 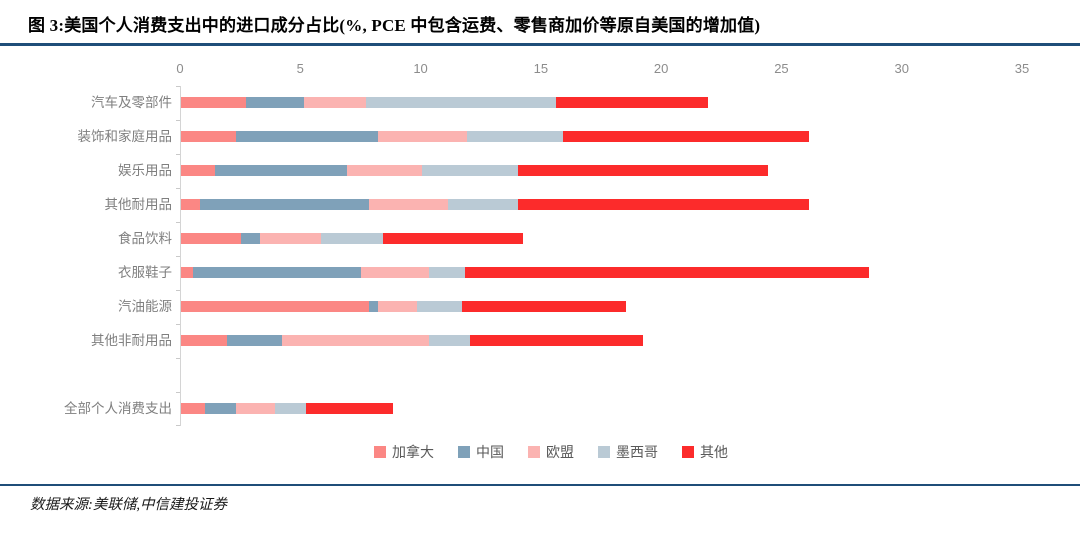 I want to click on category-label, so click(x=101, y=375).